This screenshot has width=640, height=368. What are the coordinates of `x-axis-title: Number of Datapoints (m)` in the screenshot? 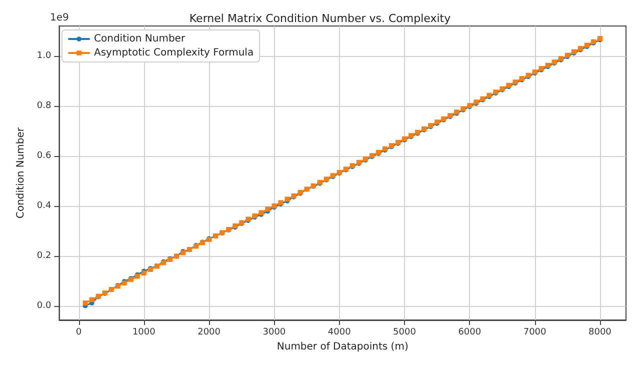 It's located at (342, 346).